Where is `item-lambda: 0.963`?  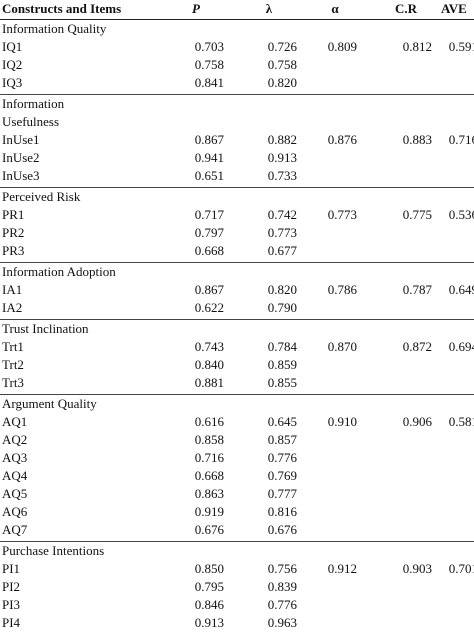
item-lambda: 0.963 is located at coordinates (282, 622).